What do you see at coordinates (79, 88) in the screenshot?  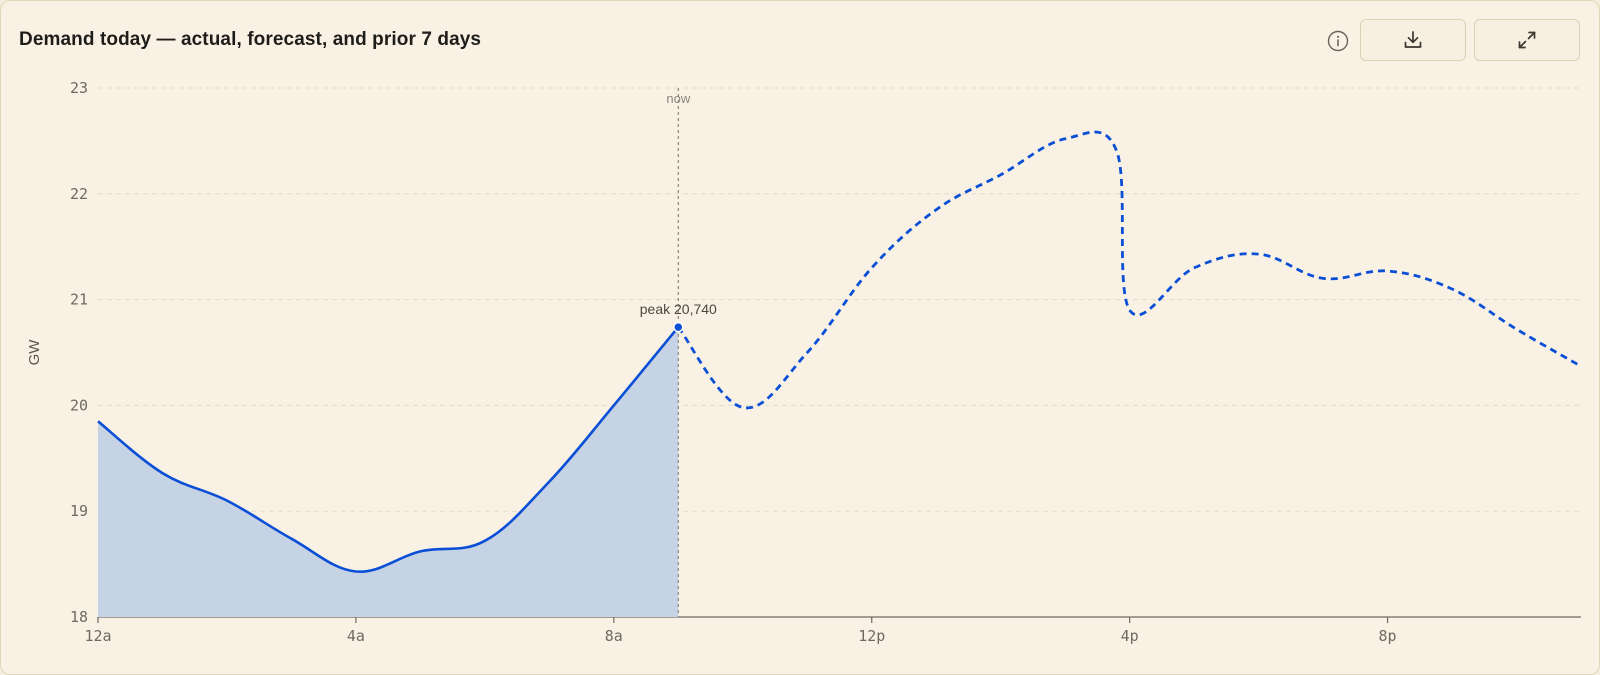 I see `y-tick-label: 23` at bounding box center [79, 88].